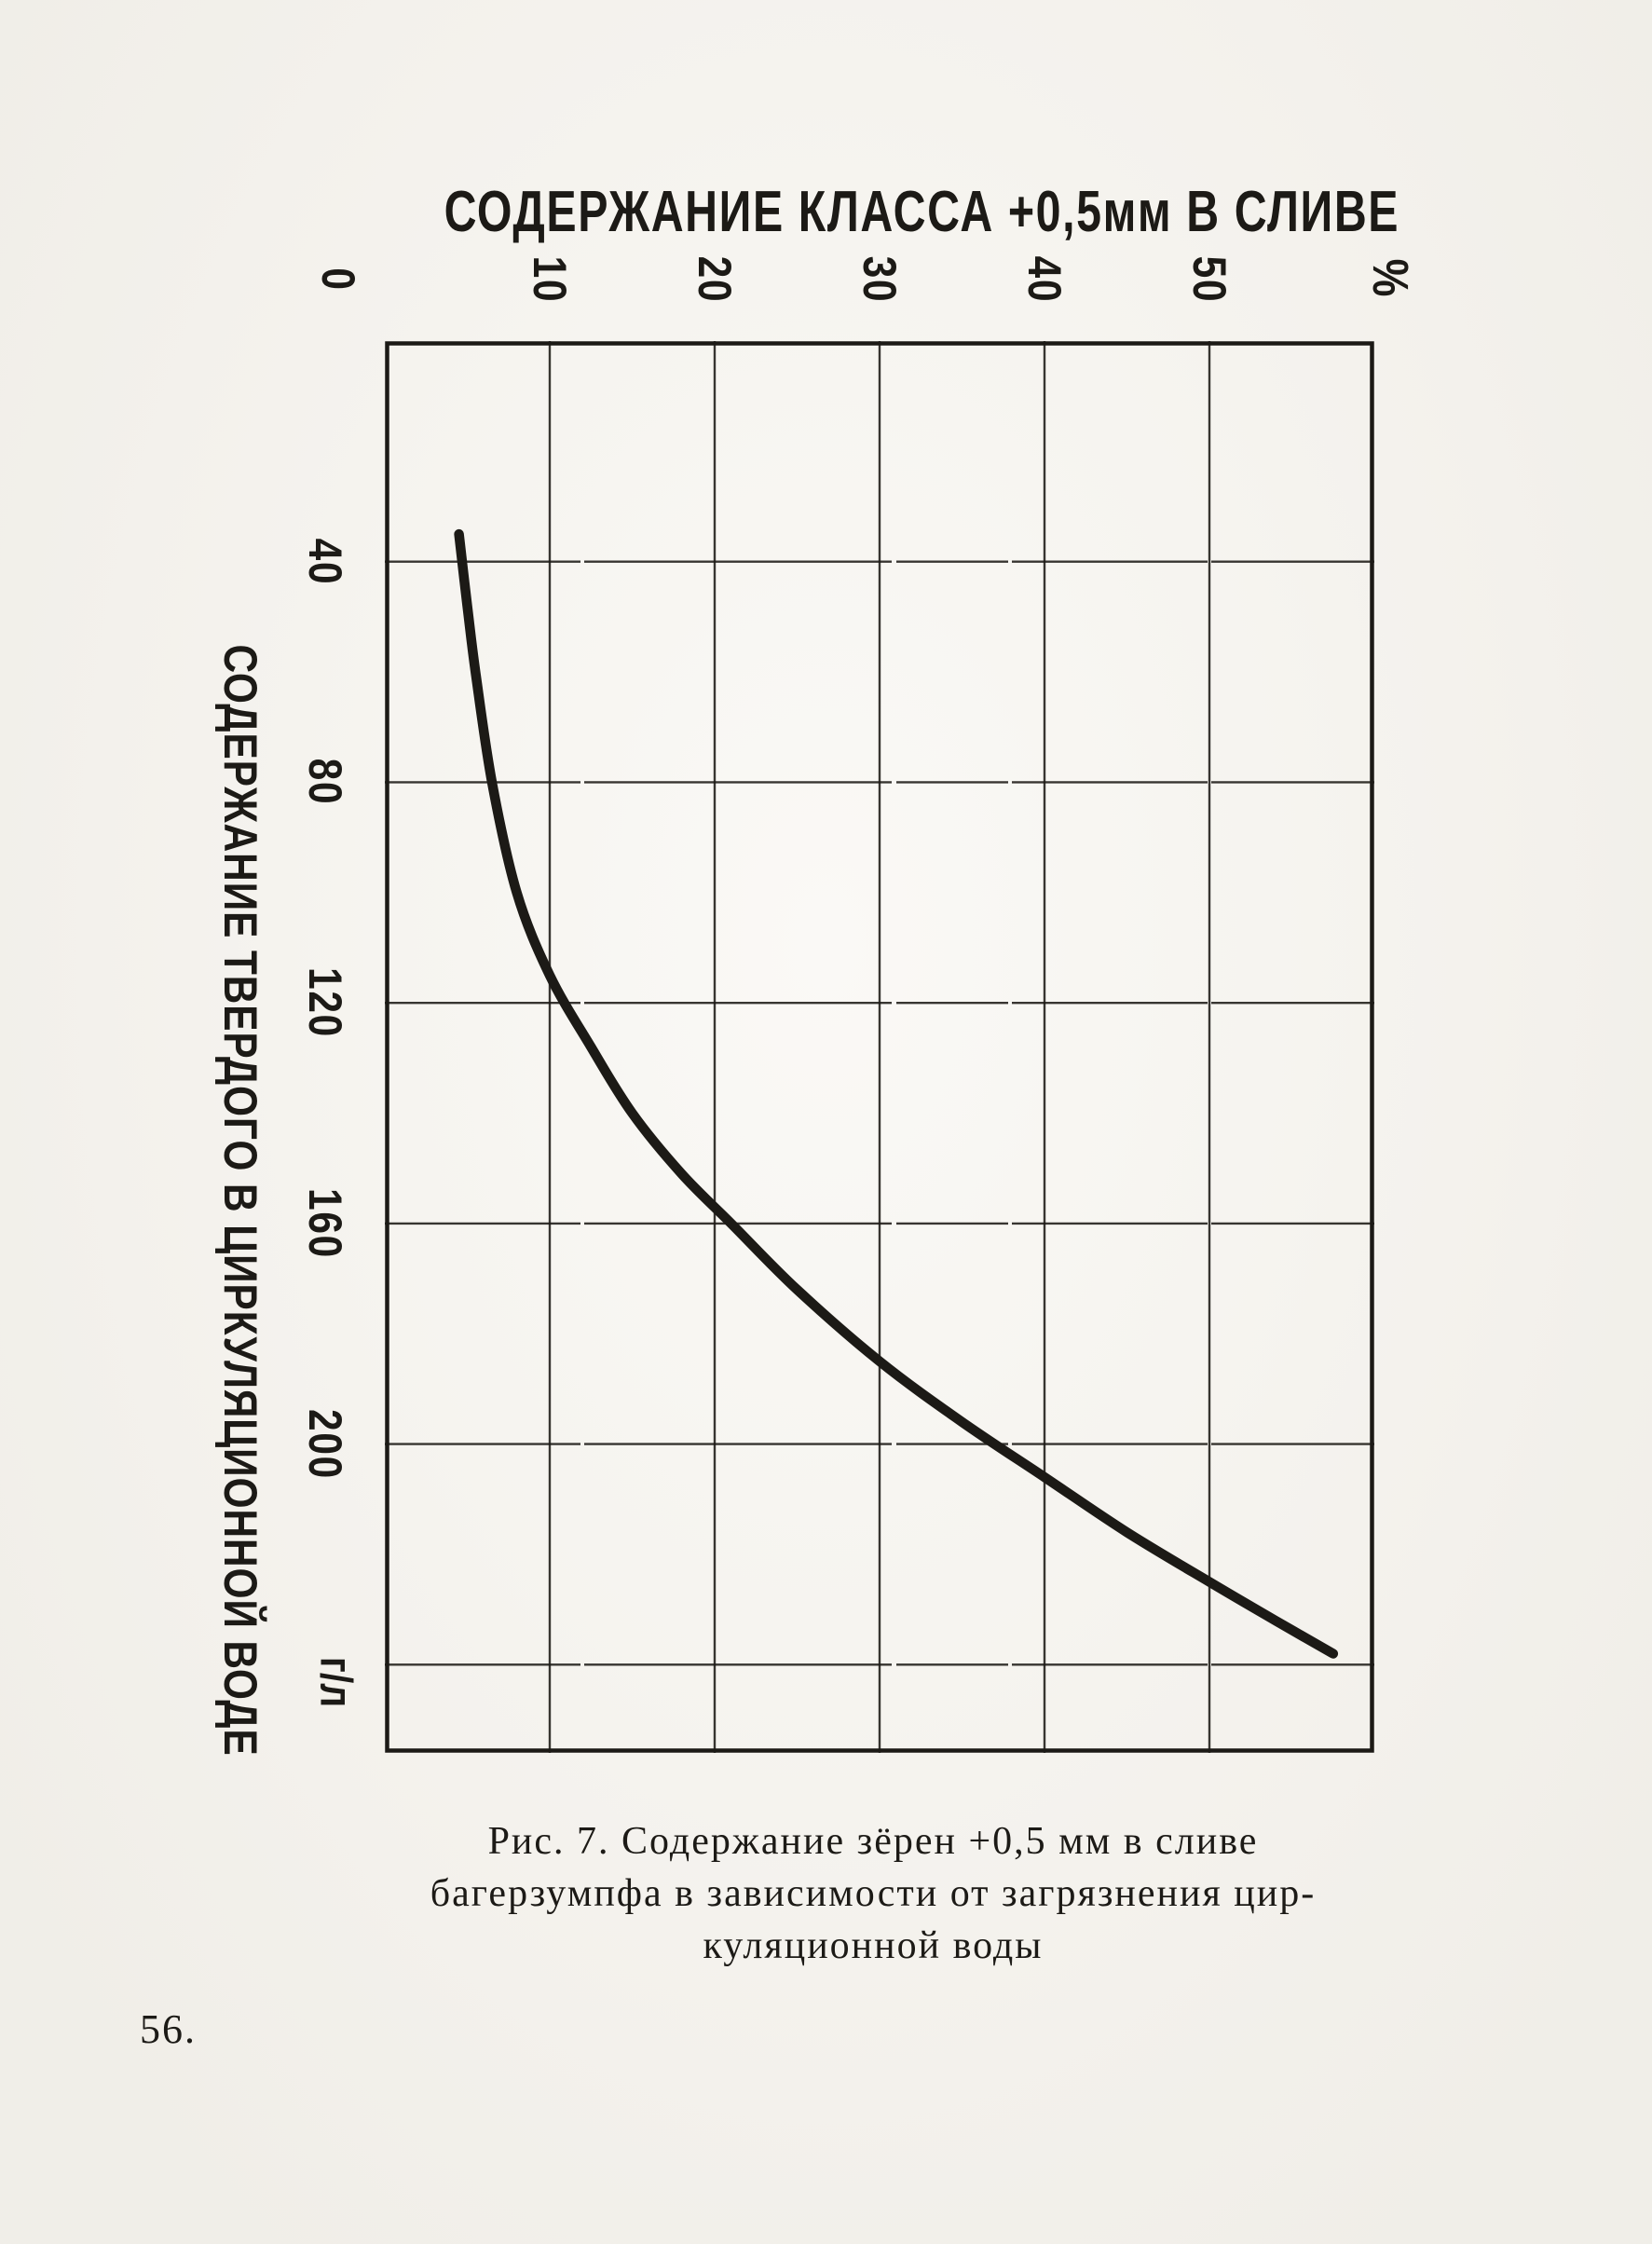  What do you see at coordinates (325, 562) in the screenshot?
I see `y-tick-label: 40` at bounding box center [325, 562].